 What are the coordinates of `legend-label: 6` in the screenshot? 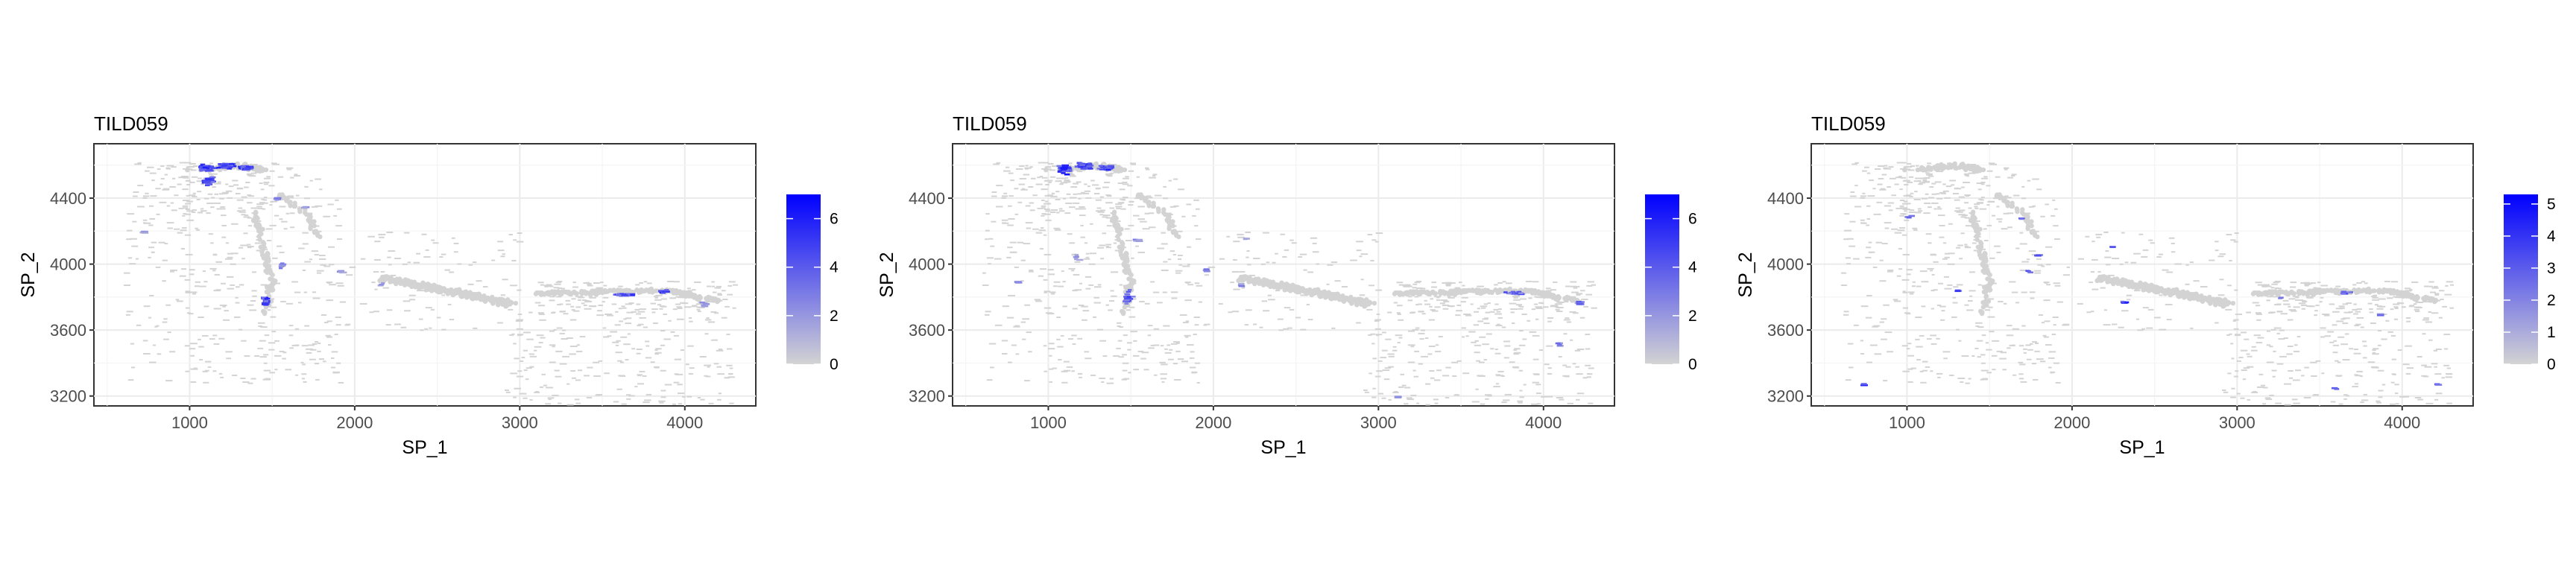 It's located at (834, 219).